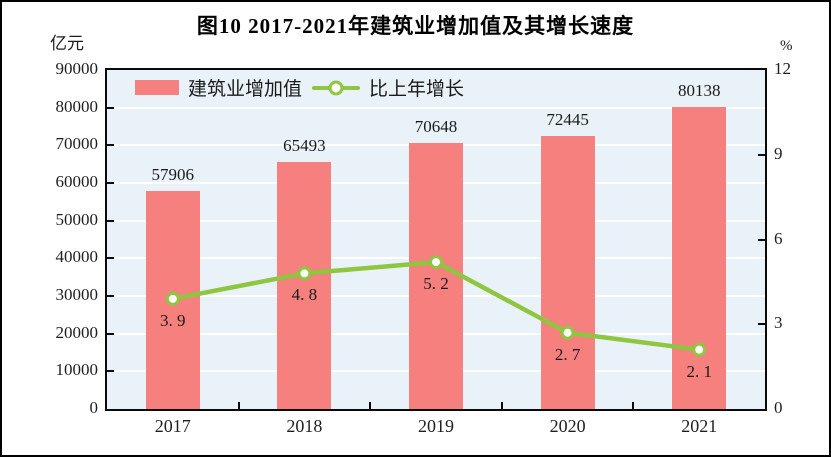 This screenshot has height=457, width=831. What do you see at coordinates (336, 88) in the screenshot?
I see `line-marker-icon` at bounding box center [336, 88].